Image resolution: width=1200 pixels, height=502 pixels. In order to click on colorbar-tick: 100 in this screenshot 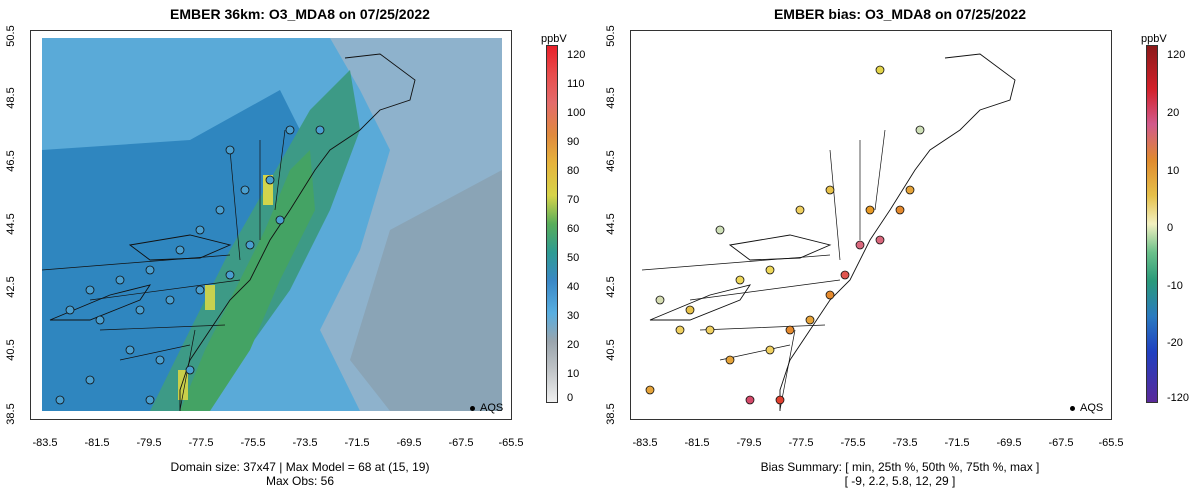, I will do `click(576, 113)`.